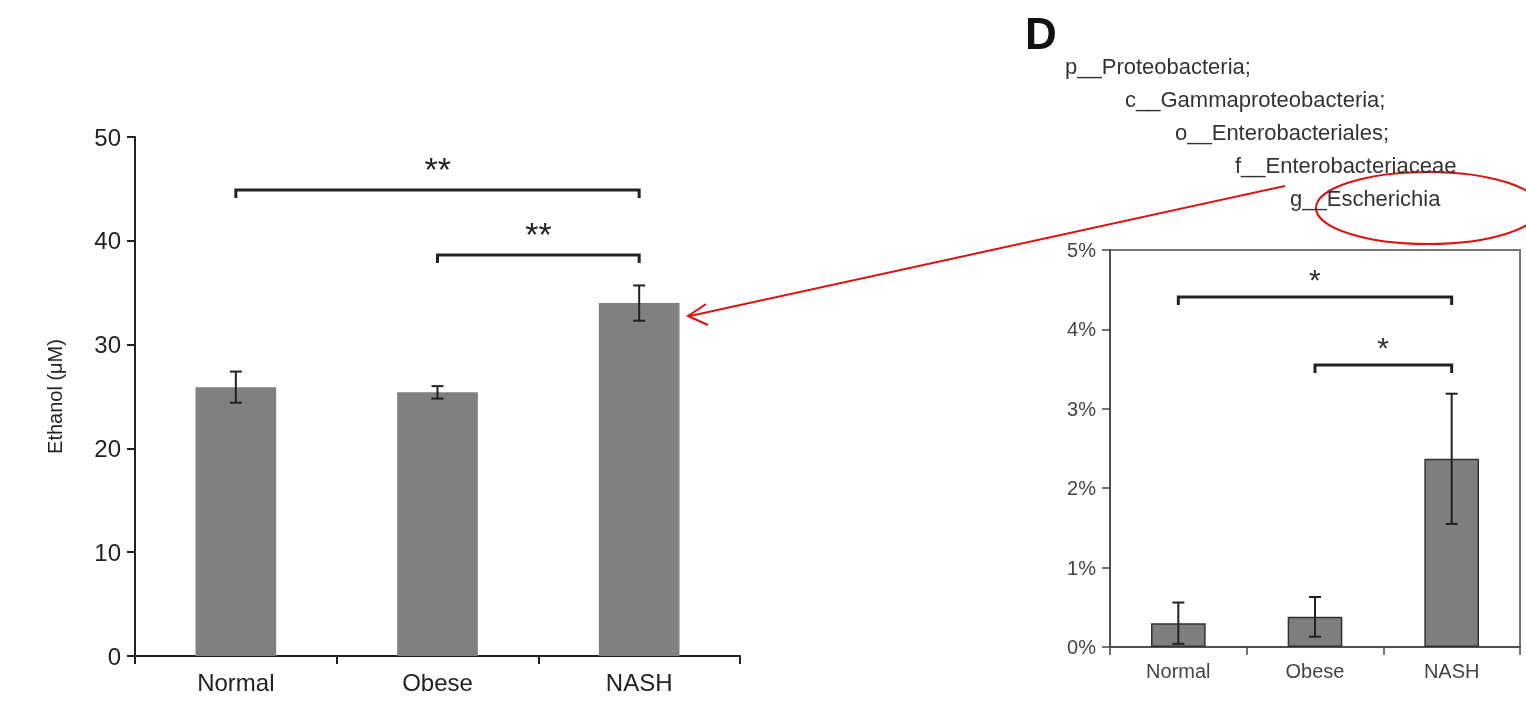 This screenshot has height=712, width=1526. Describe the element at coordinates (1158, 67) in the screenshot. I see `text: p__Proteobacteria;` at that location.